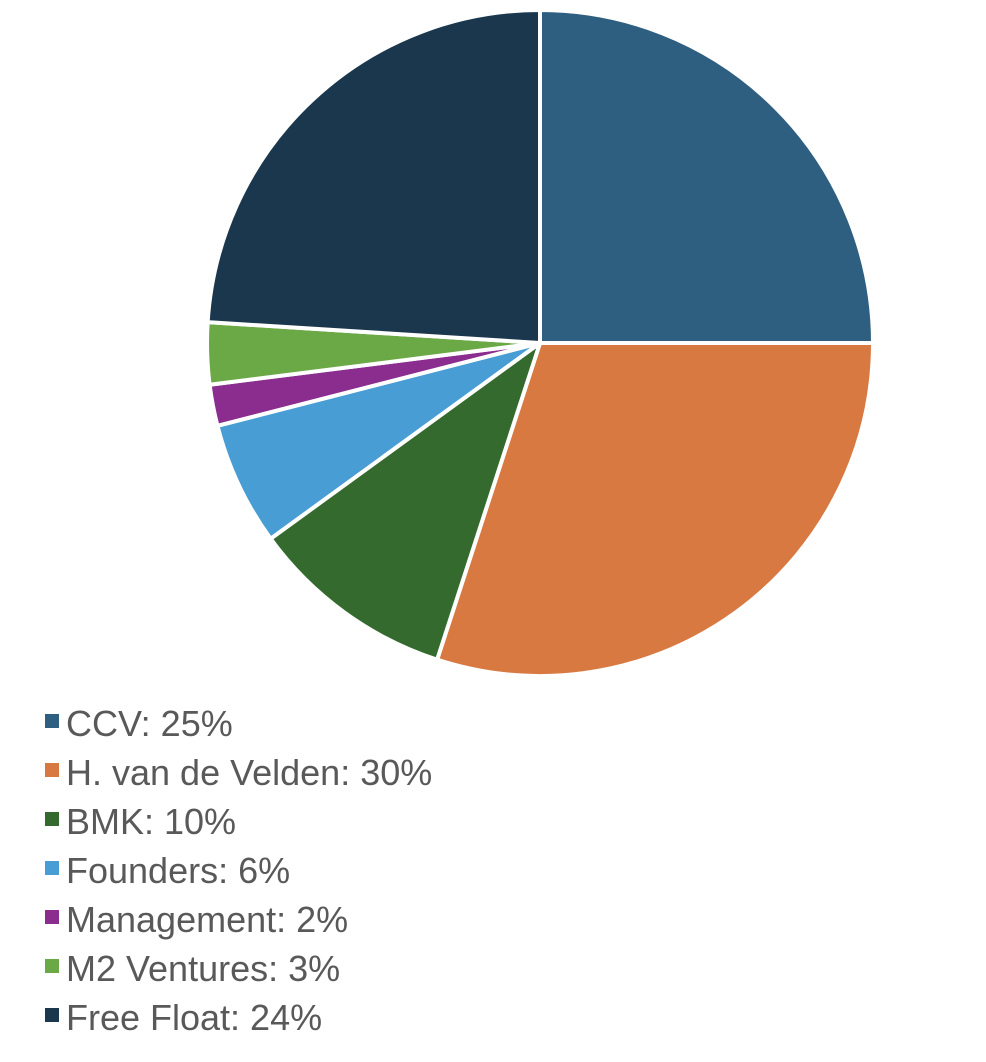 The width and height of the screenshot is (986, 1062). I want to click on pie-slice-h-van-de-velden, so click(655, 509).